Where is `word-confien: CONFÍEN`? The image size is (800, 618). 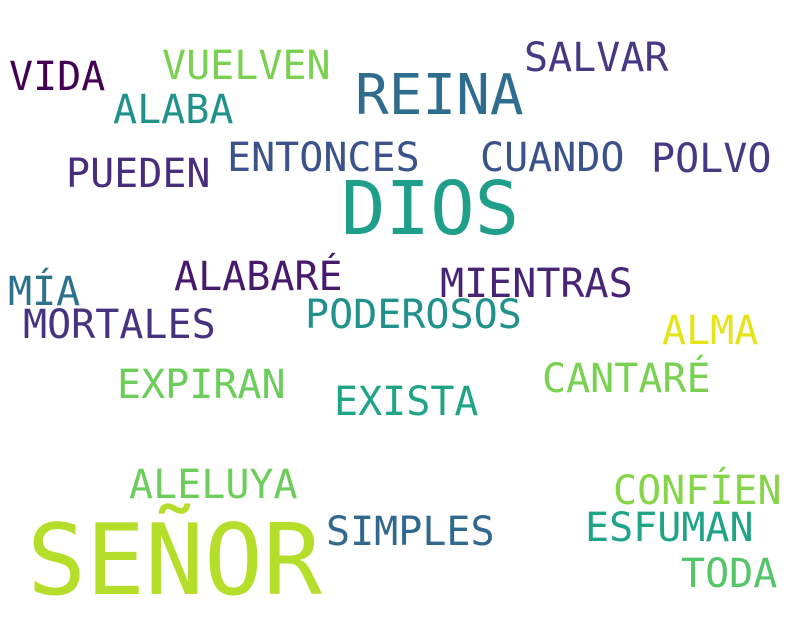 word-confien: CONFÍEN is located at coordinates (697, 491).